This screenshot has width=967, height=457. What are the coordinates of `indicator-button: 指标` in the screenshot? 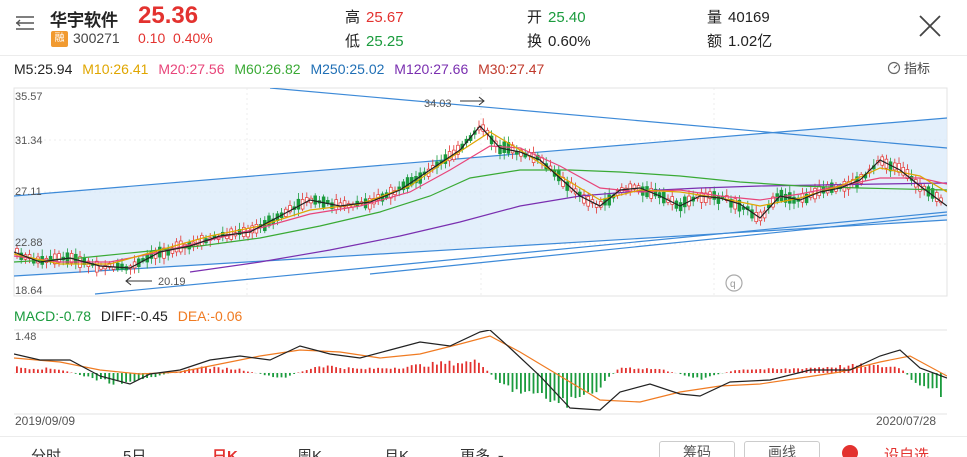 It's located at (908, 67).